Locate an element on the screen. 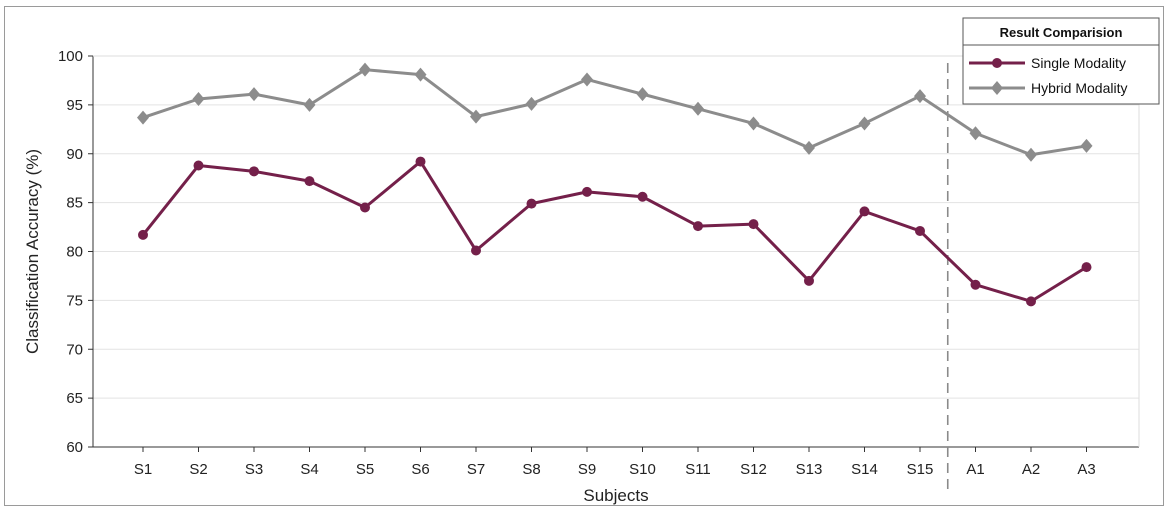 This screenshot has height=511, width=1170. x-tick-label: A2 is located at coordinates (1031, 469).